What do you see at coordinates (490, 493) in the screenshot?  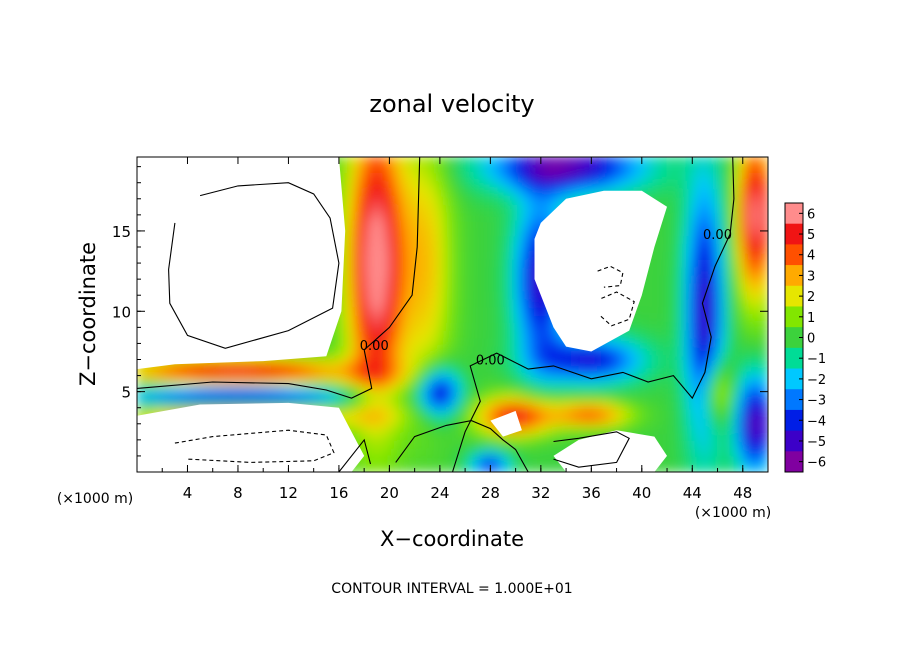 I see `x-tick-label: 28` at bounding box center [490, 493].